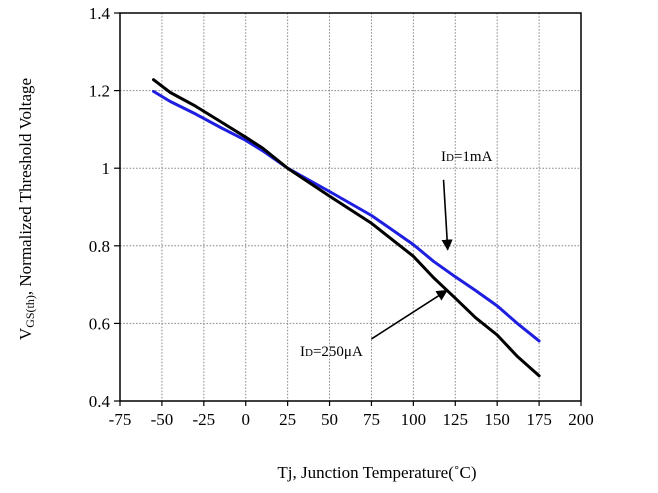 The image size is (658, 493). I want to click on annotation-label-1ma: ID=1mA, so click(467, 157).